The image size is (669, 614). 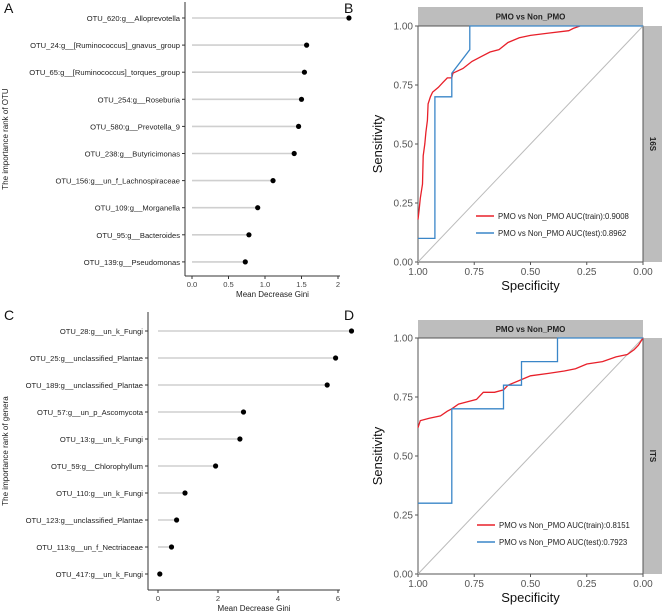 I want to click on panel-label-D: D, so click(x=349, y=315).